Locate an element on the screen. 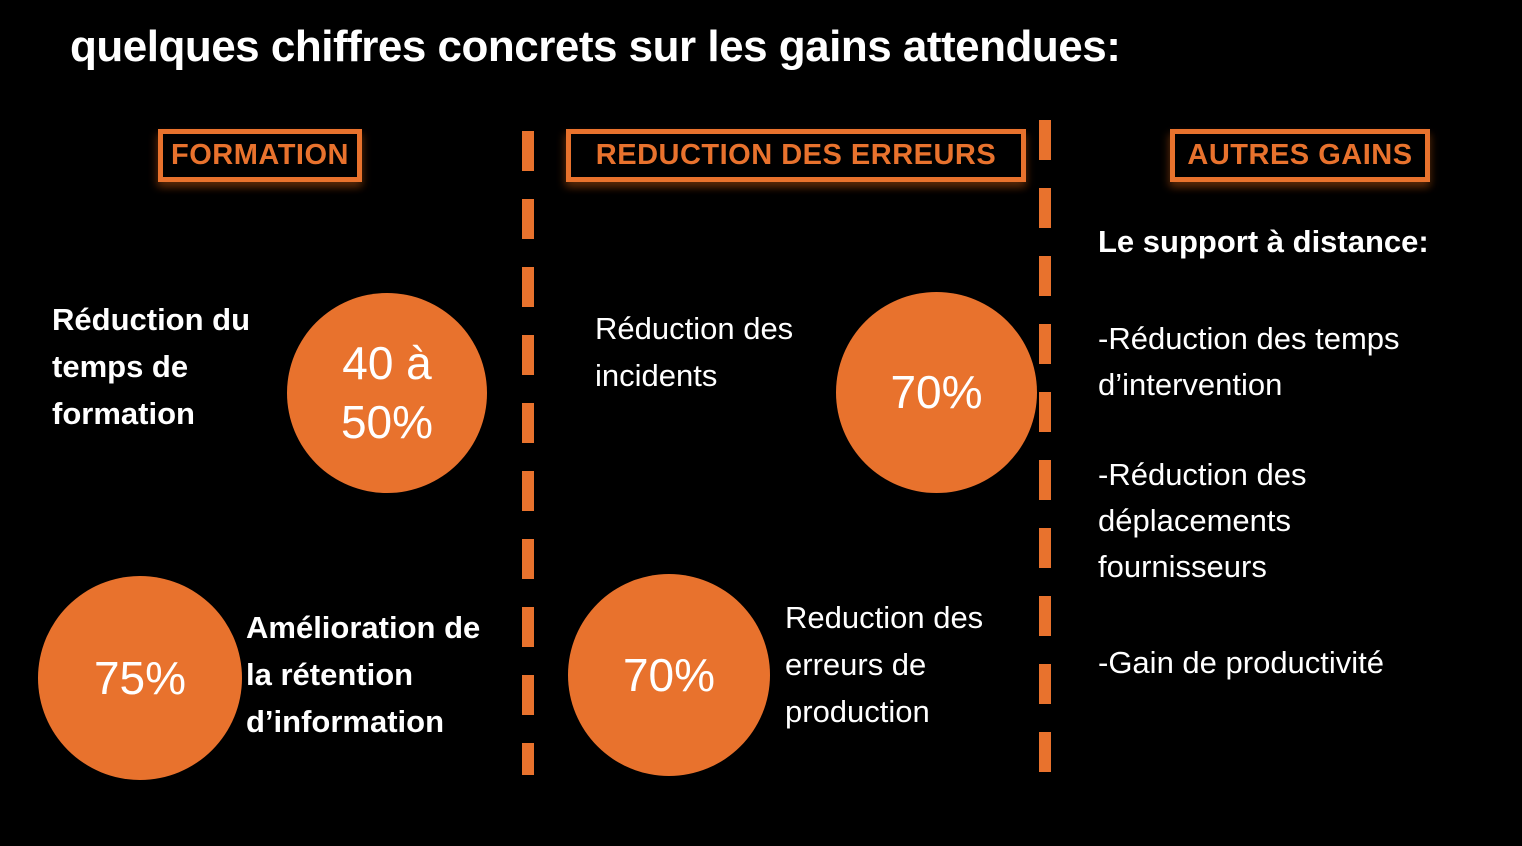 The width and height of the screenshot is (1522, 846). dashed-divider-left is located at coordinates (528, 453).